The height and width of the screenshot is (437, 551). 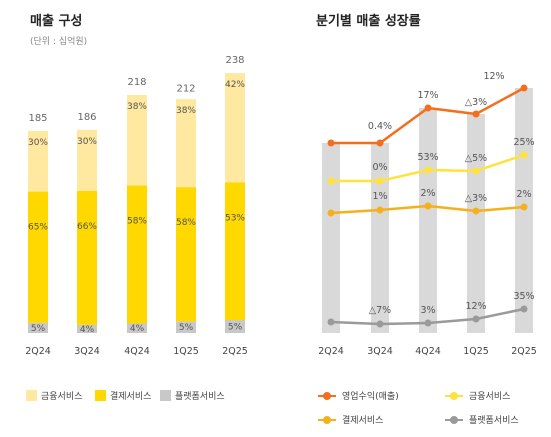 What do you see at coordinates (476, 198) in the screenshot?
I see `point-label-payment-1Q25: △3%` at bounding box center [476, 198].